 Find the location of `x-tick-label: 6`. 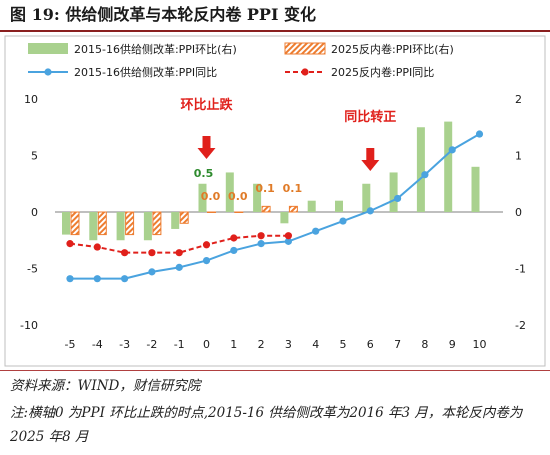

x-tick-label: 6 is located at coordinates (370, 344).